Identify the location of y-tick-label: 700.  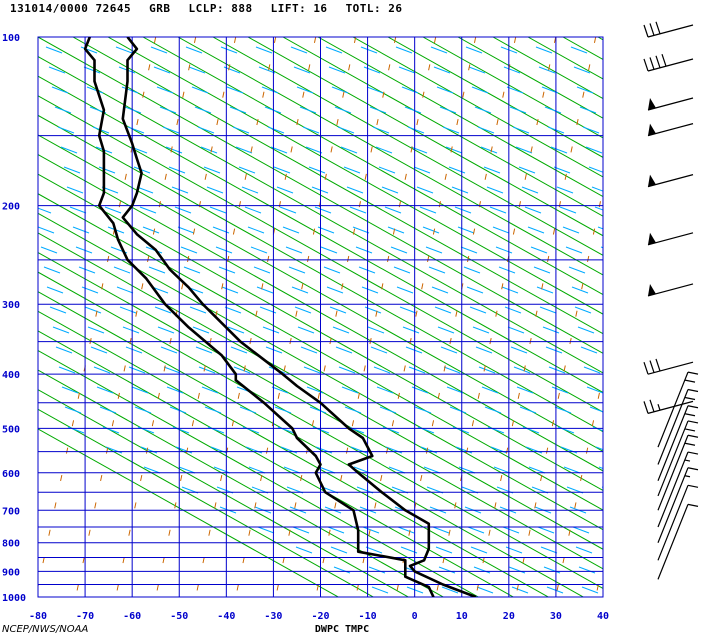
(11, 511).